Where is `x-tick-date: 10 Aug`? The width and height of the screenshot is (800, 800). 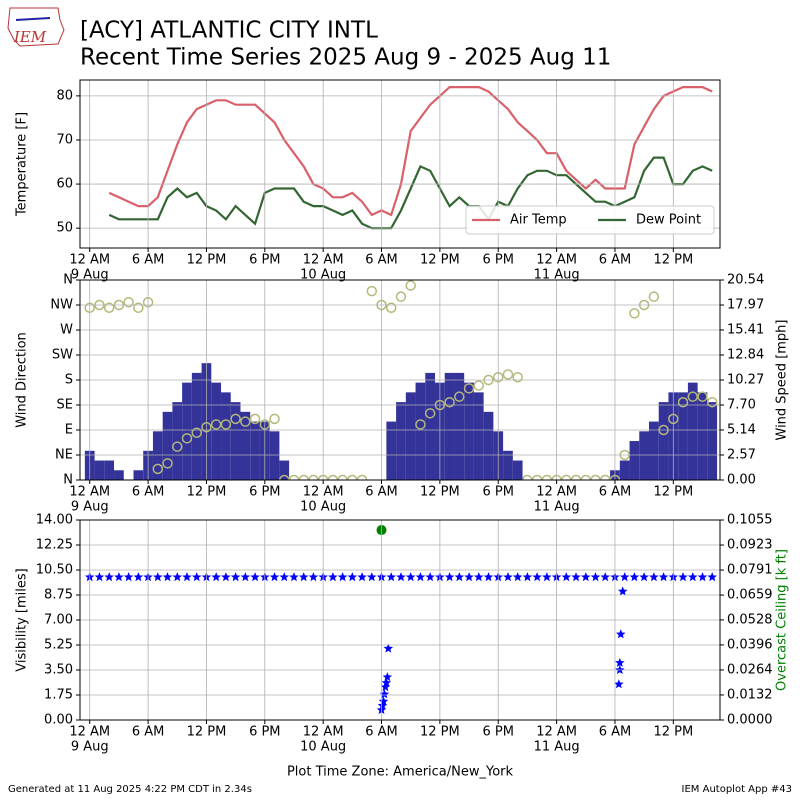 x-tick-date: 10 Aug is located at coordinates (323, 507).